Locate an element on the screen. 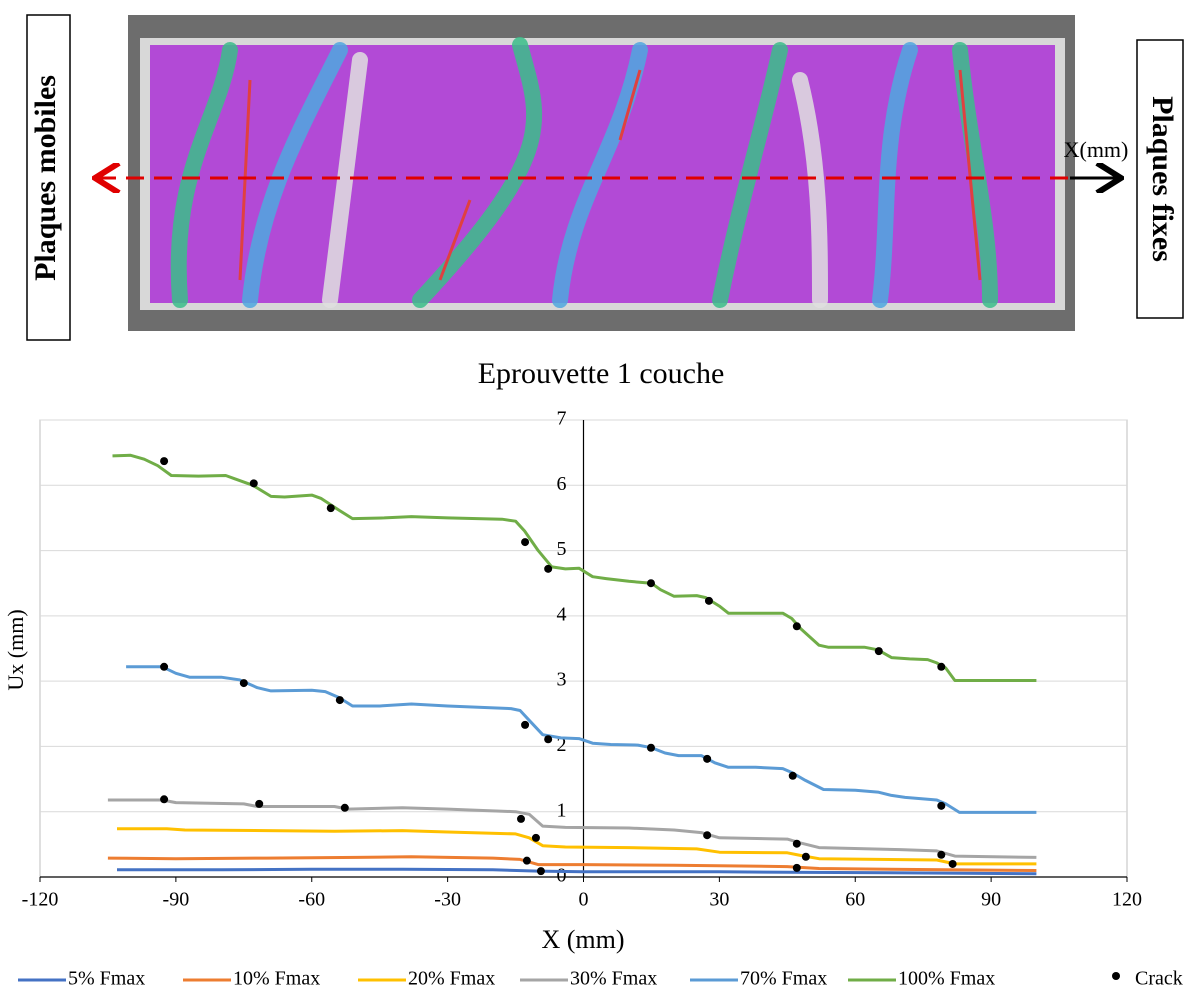 The width and height of the screenshot is (1203, 996). y-tick-label: 6 is located at coordinates (562, 484).